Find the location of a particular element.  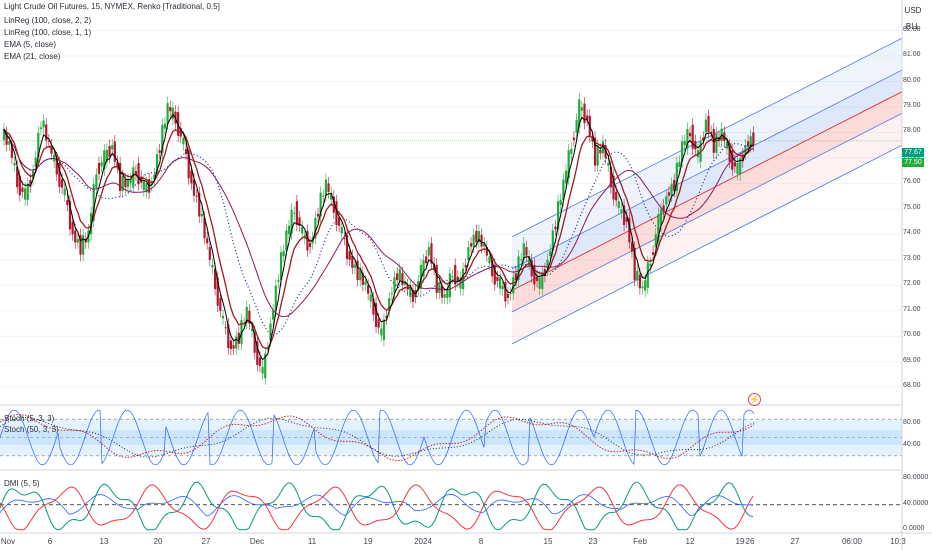

currency-button: USD is located at coordinates (913, 10).